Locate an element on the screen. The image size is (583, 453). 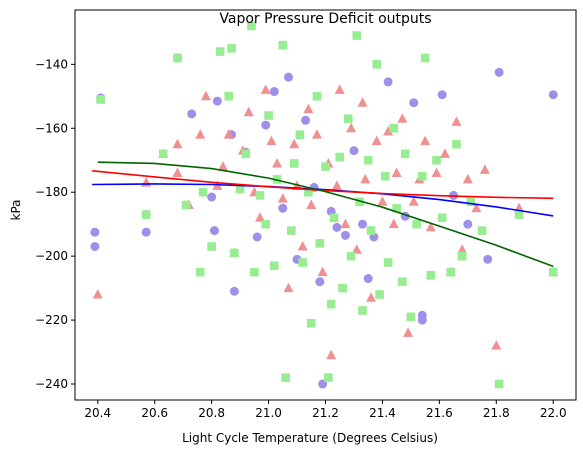
x-tick-label: 22.0 is located at coordinates (553, 413).